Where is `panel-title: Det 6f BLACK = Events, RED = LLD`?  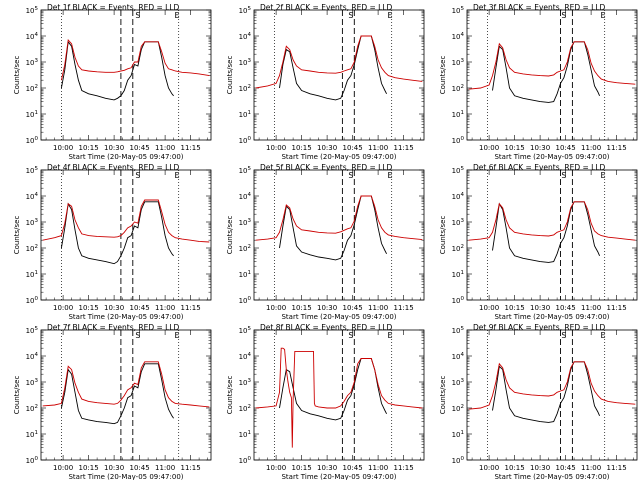
panel-title: Det 6f BLACK = Events, RED = LLD is located at coordinates (539, 167).